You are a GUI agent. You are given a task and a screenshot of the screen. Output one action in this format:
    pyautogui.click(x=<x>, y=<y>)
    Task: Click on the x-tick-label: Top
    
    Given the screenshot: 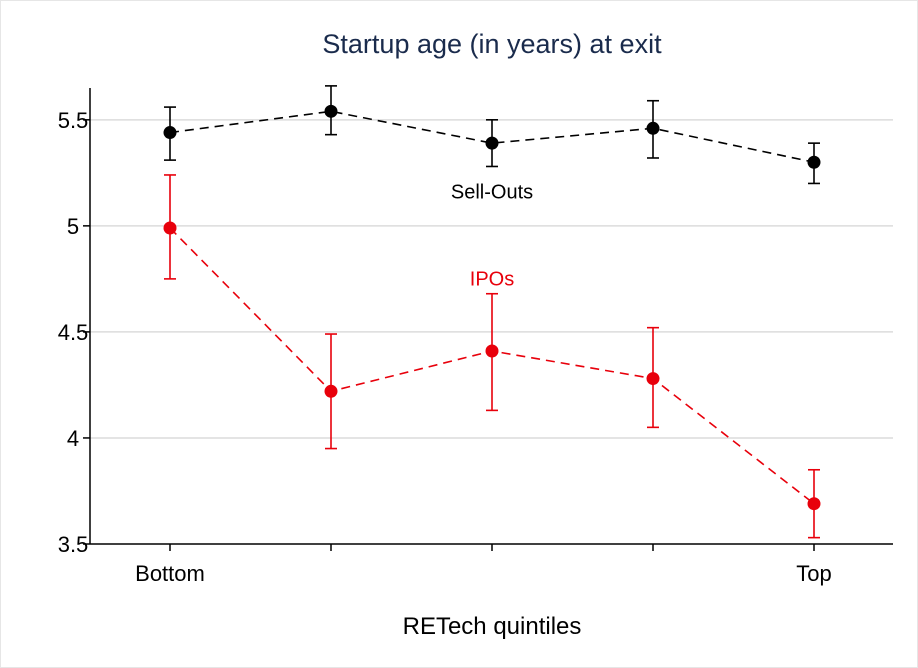 What is the action you would take?
    pyautogui.click(x=813, y=573)
    